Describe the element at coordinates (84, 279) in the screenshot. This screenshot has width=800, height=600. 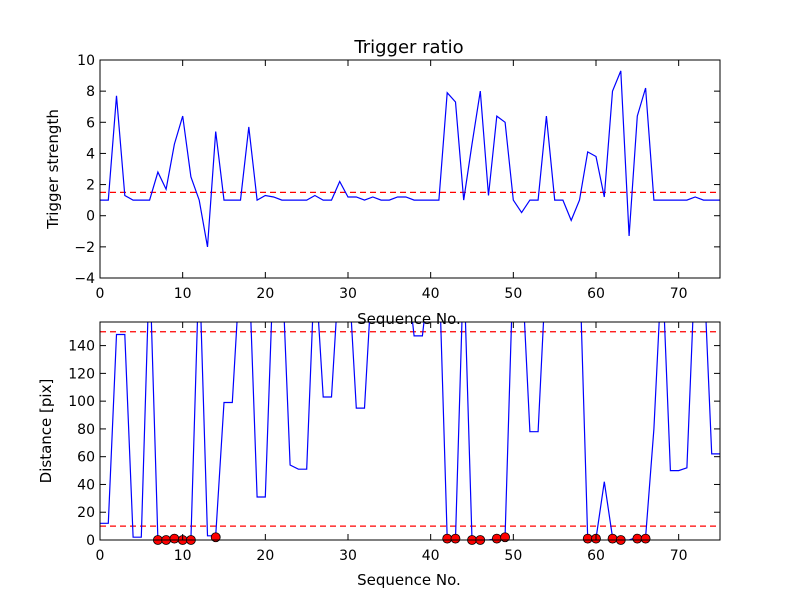
I see `trigger-ratio-ytick-label: −4` at that location.